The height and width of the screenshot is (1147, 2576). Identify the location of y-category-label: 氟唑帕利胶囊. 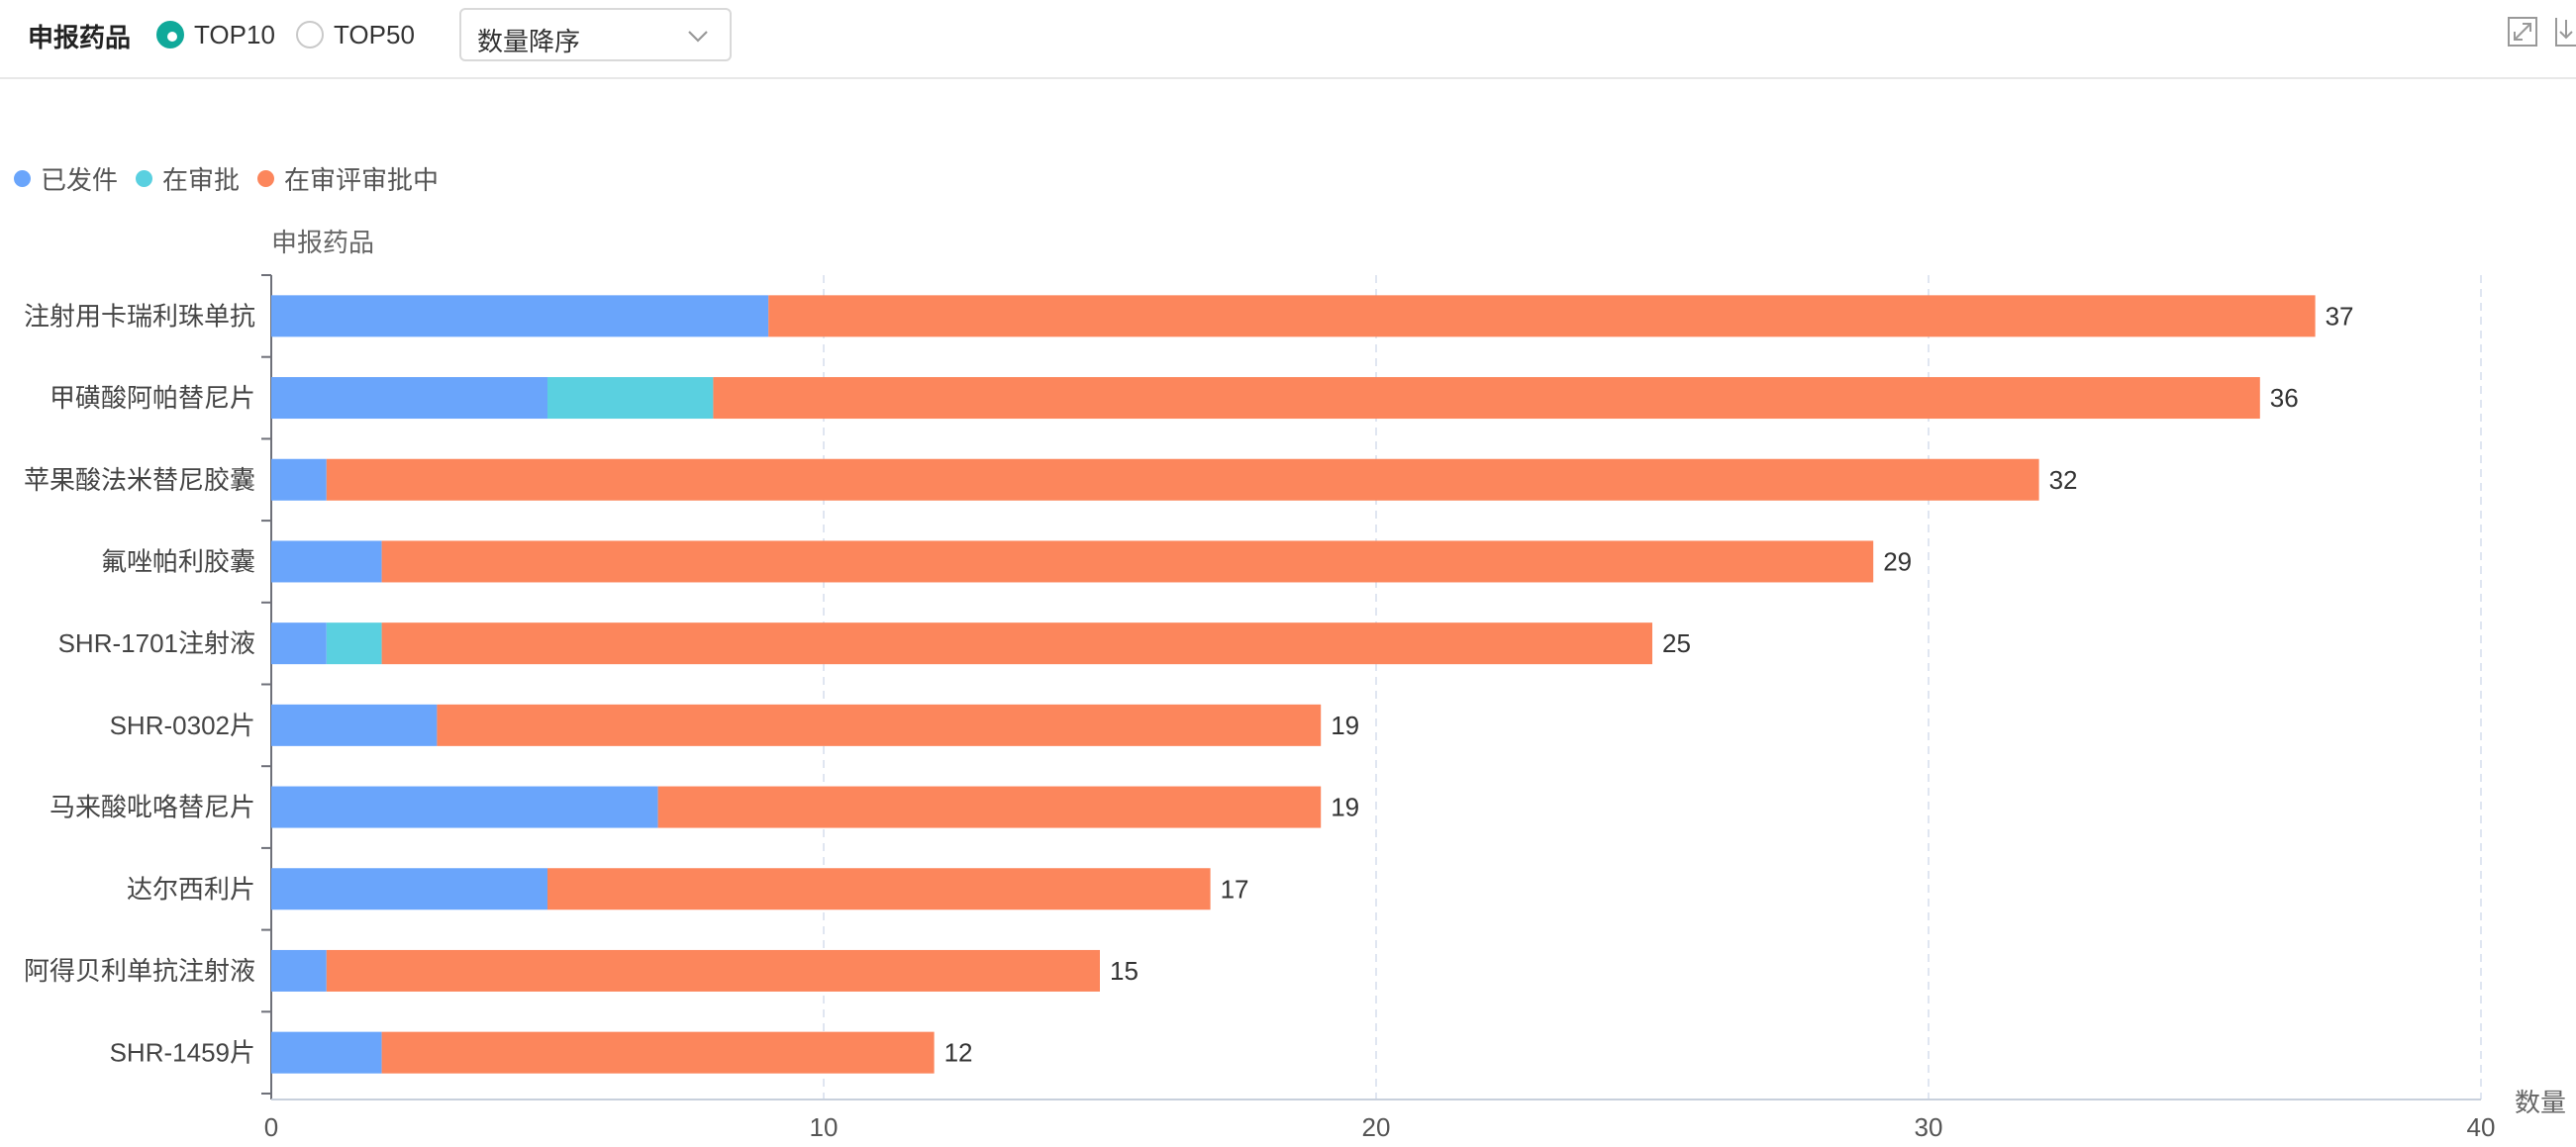
(178, 561).